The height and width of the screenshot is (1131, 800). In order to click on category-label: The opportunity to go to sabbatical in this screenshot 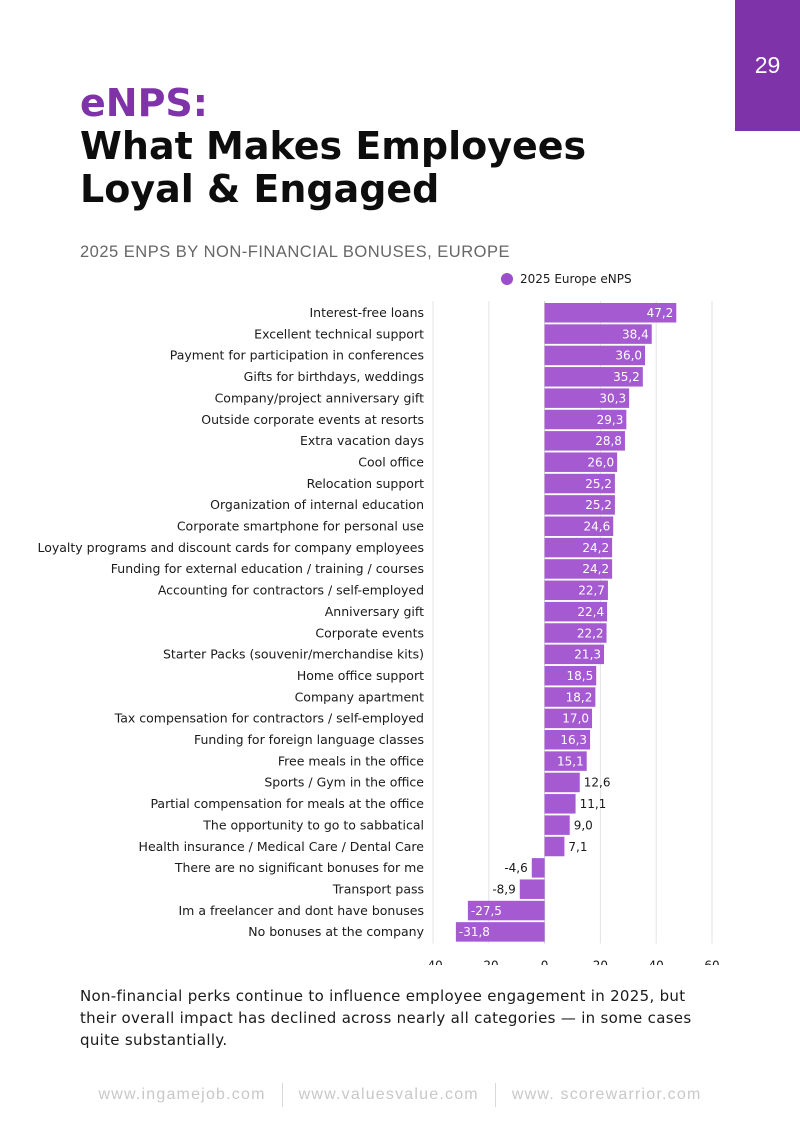, I will do `click(313, 824)`.